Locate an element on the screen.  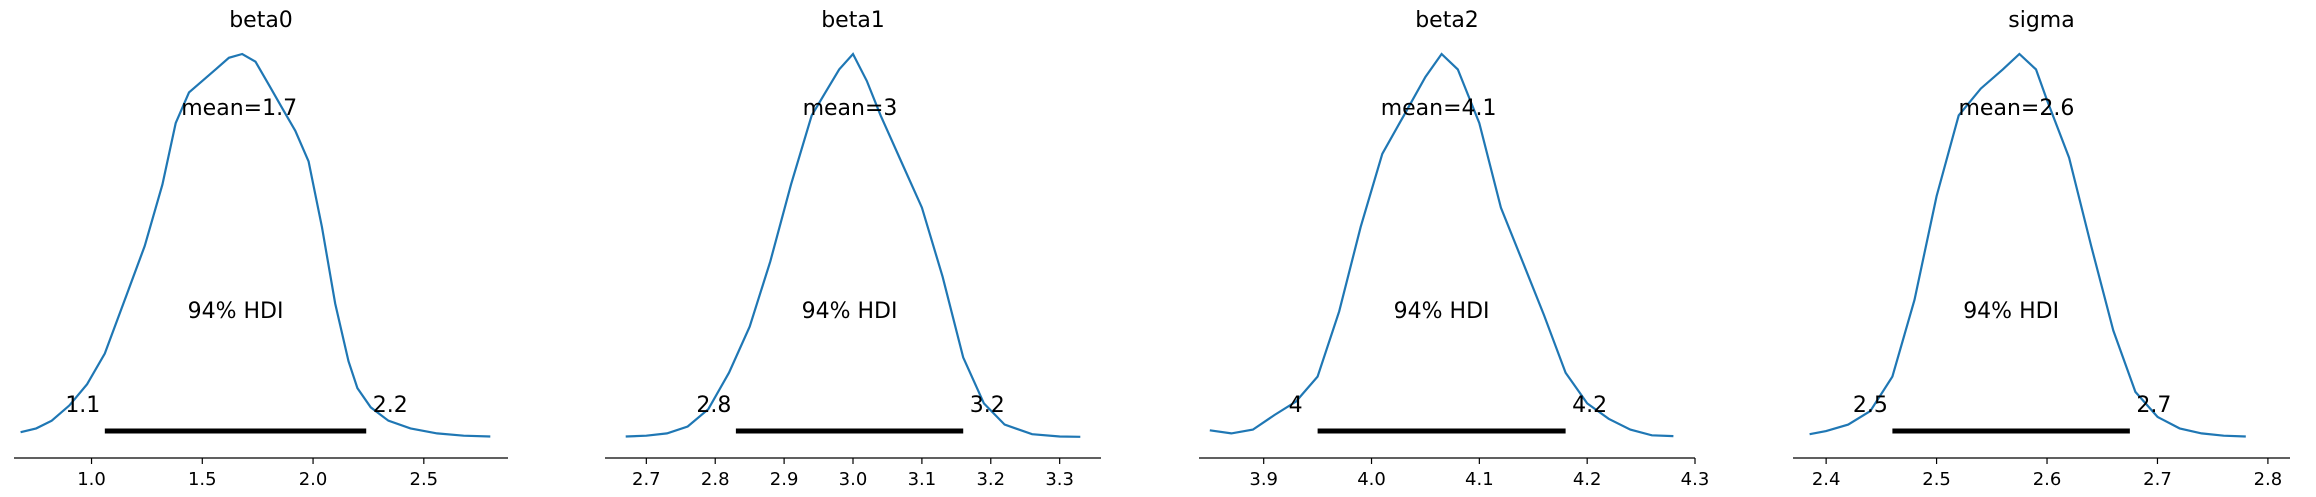
panel-title: beta2 is located at coordinates (1447, 20).